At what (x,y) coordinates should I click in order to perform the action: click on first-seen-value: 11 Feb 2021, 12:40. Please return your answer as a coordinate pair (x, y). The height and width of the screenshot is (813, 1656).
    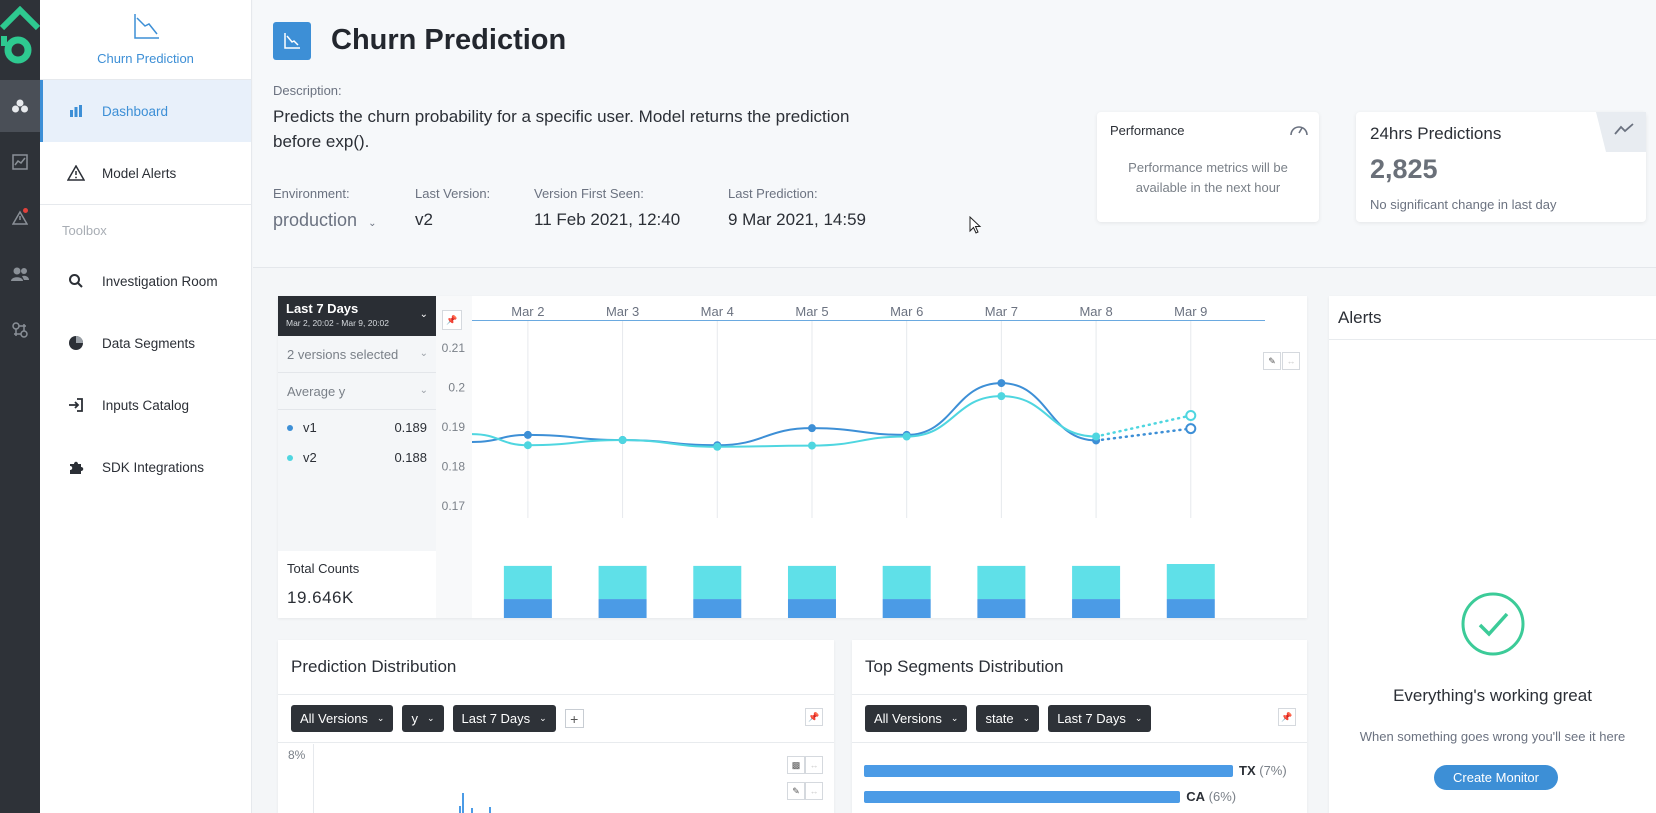
    Looking at the image, I should click on (607, 219).